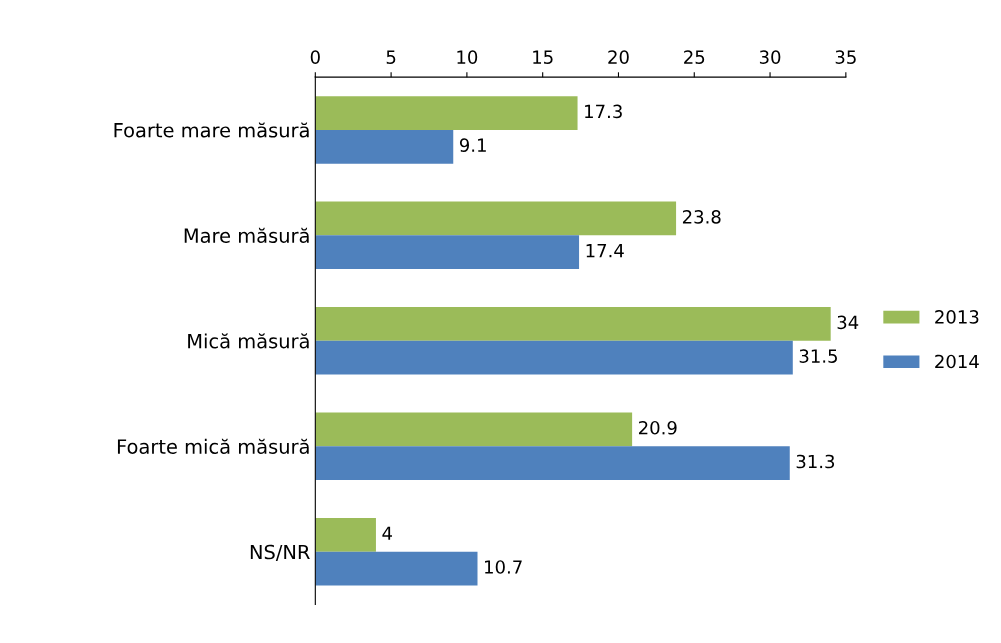 The image size is (1001, 643). Describe the element at coordinates (605, 251) in the screenshot. I see `data-label: 17.4` at that location.